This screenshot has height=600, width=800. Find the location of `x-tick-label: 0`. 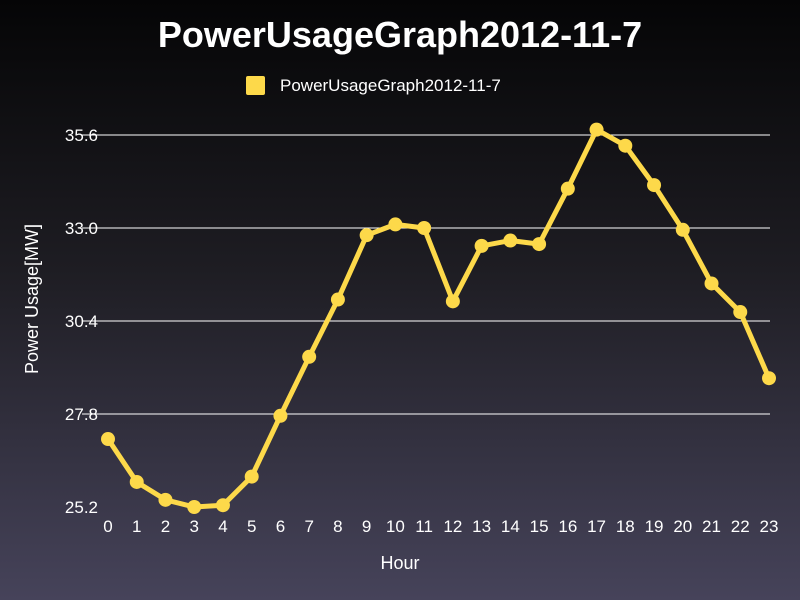

x-tick-label: 0 is located at coordinates (107, 526).